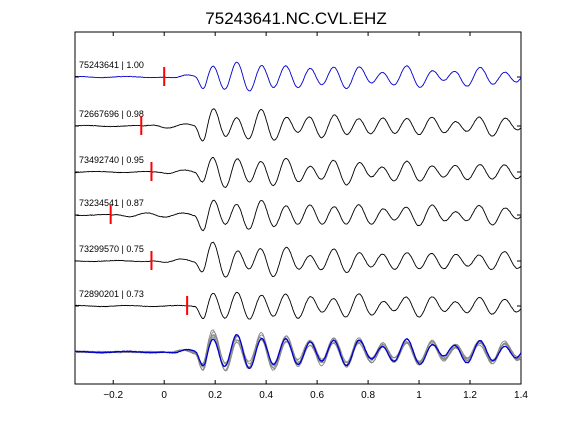 This screenshot has width=576, height=432. What do you see at coordinates (111, 114) in the screenshot?
I see `trace-label: 72667696 | 0.98` at bounding box center [111, 114].